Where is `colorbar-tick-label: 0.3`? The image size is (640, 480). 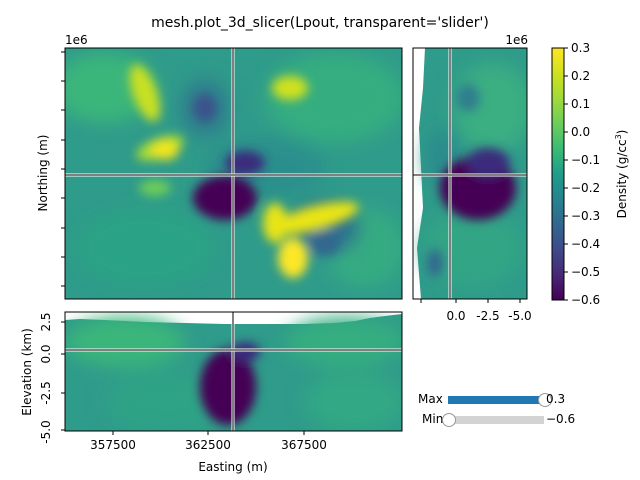
colorbar-tick-label: 0.3 is located at coordinates (580, 48).